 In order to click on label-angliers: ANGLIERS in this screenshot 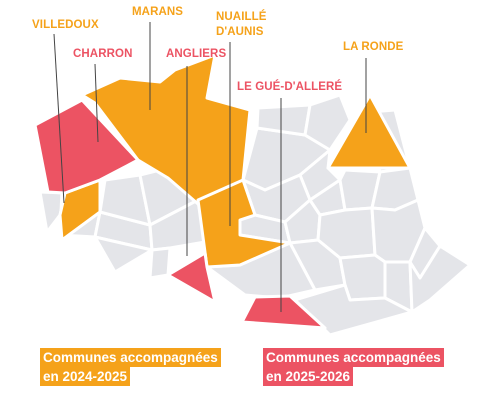, I will do `click(196, 54)`.